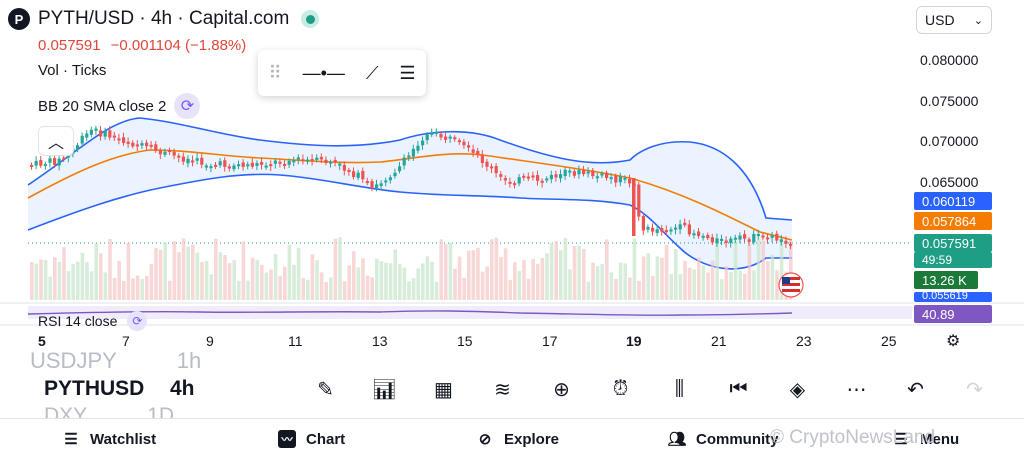  What do you see at coordinates (72, 70) in the screenshot?
I see `volume-indicator-label: Vol · Ticks` at bounding box center [72, 70].